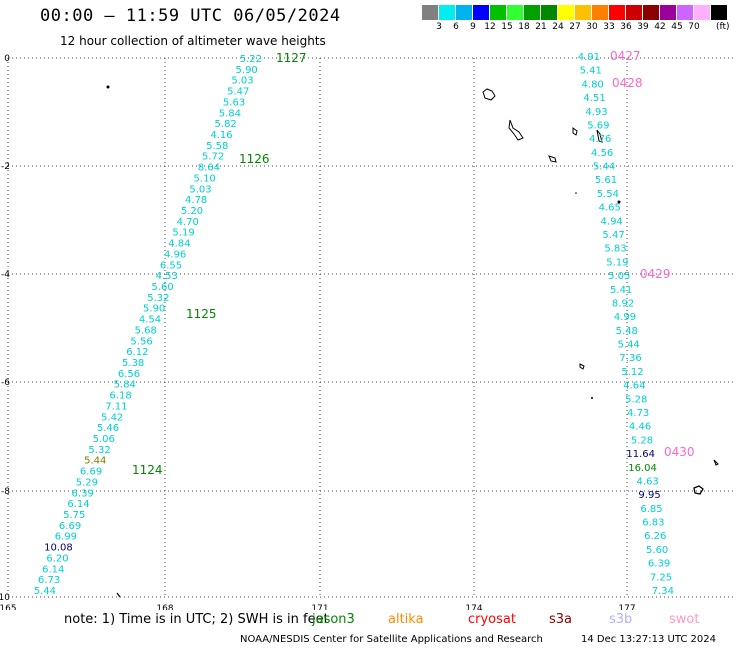  Describe the element at coordinates (120, 396) in the screenshot. I see `wave-height-label: 6.18` at that location.